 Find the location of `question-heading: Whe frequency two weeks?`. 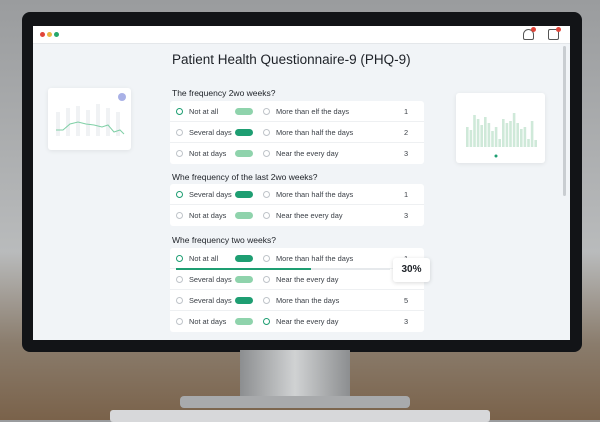

question-heading: Whe frequency two weeks? is located at coordinates (224, 240).